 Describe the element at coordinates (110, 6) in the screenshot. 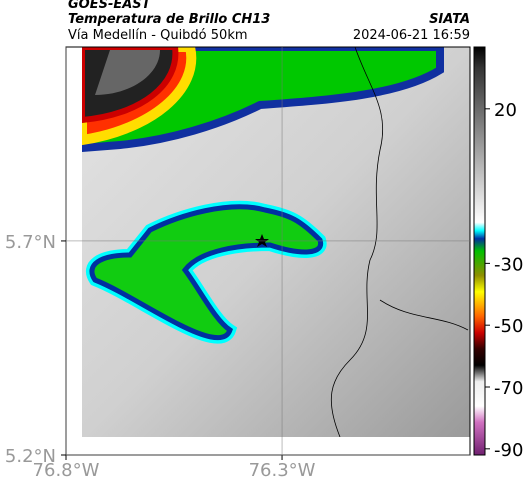

I see `title: GOES-EAST` at that location.